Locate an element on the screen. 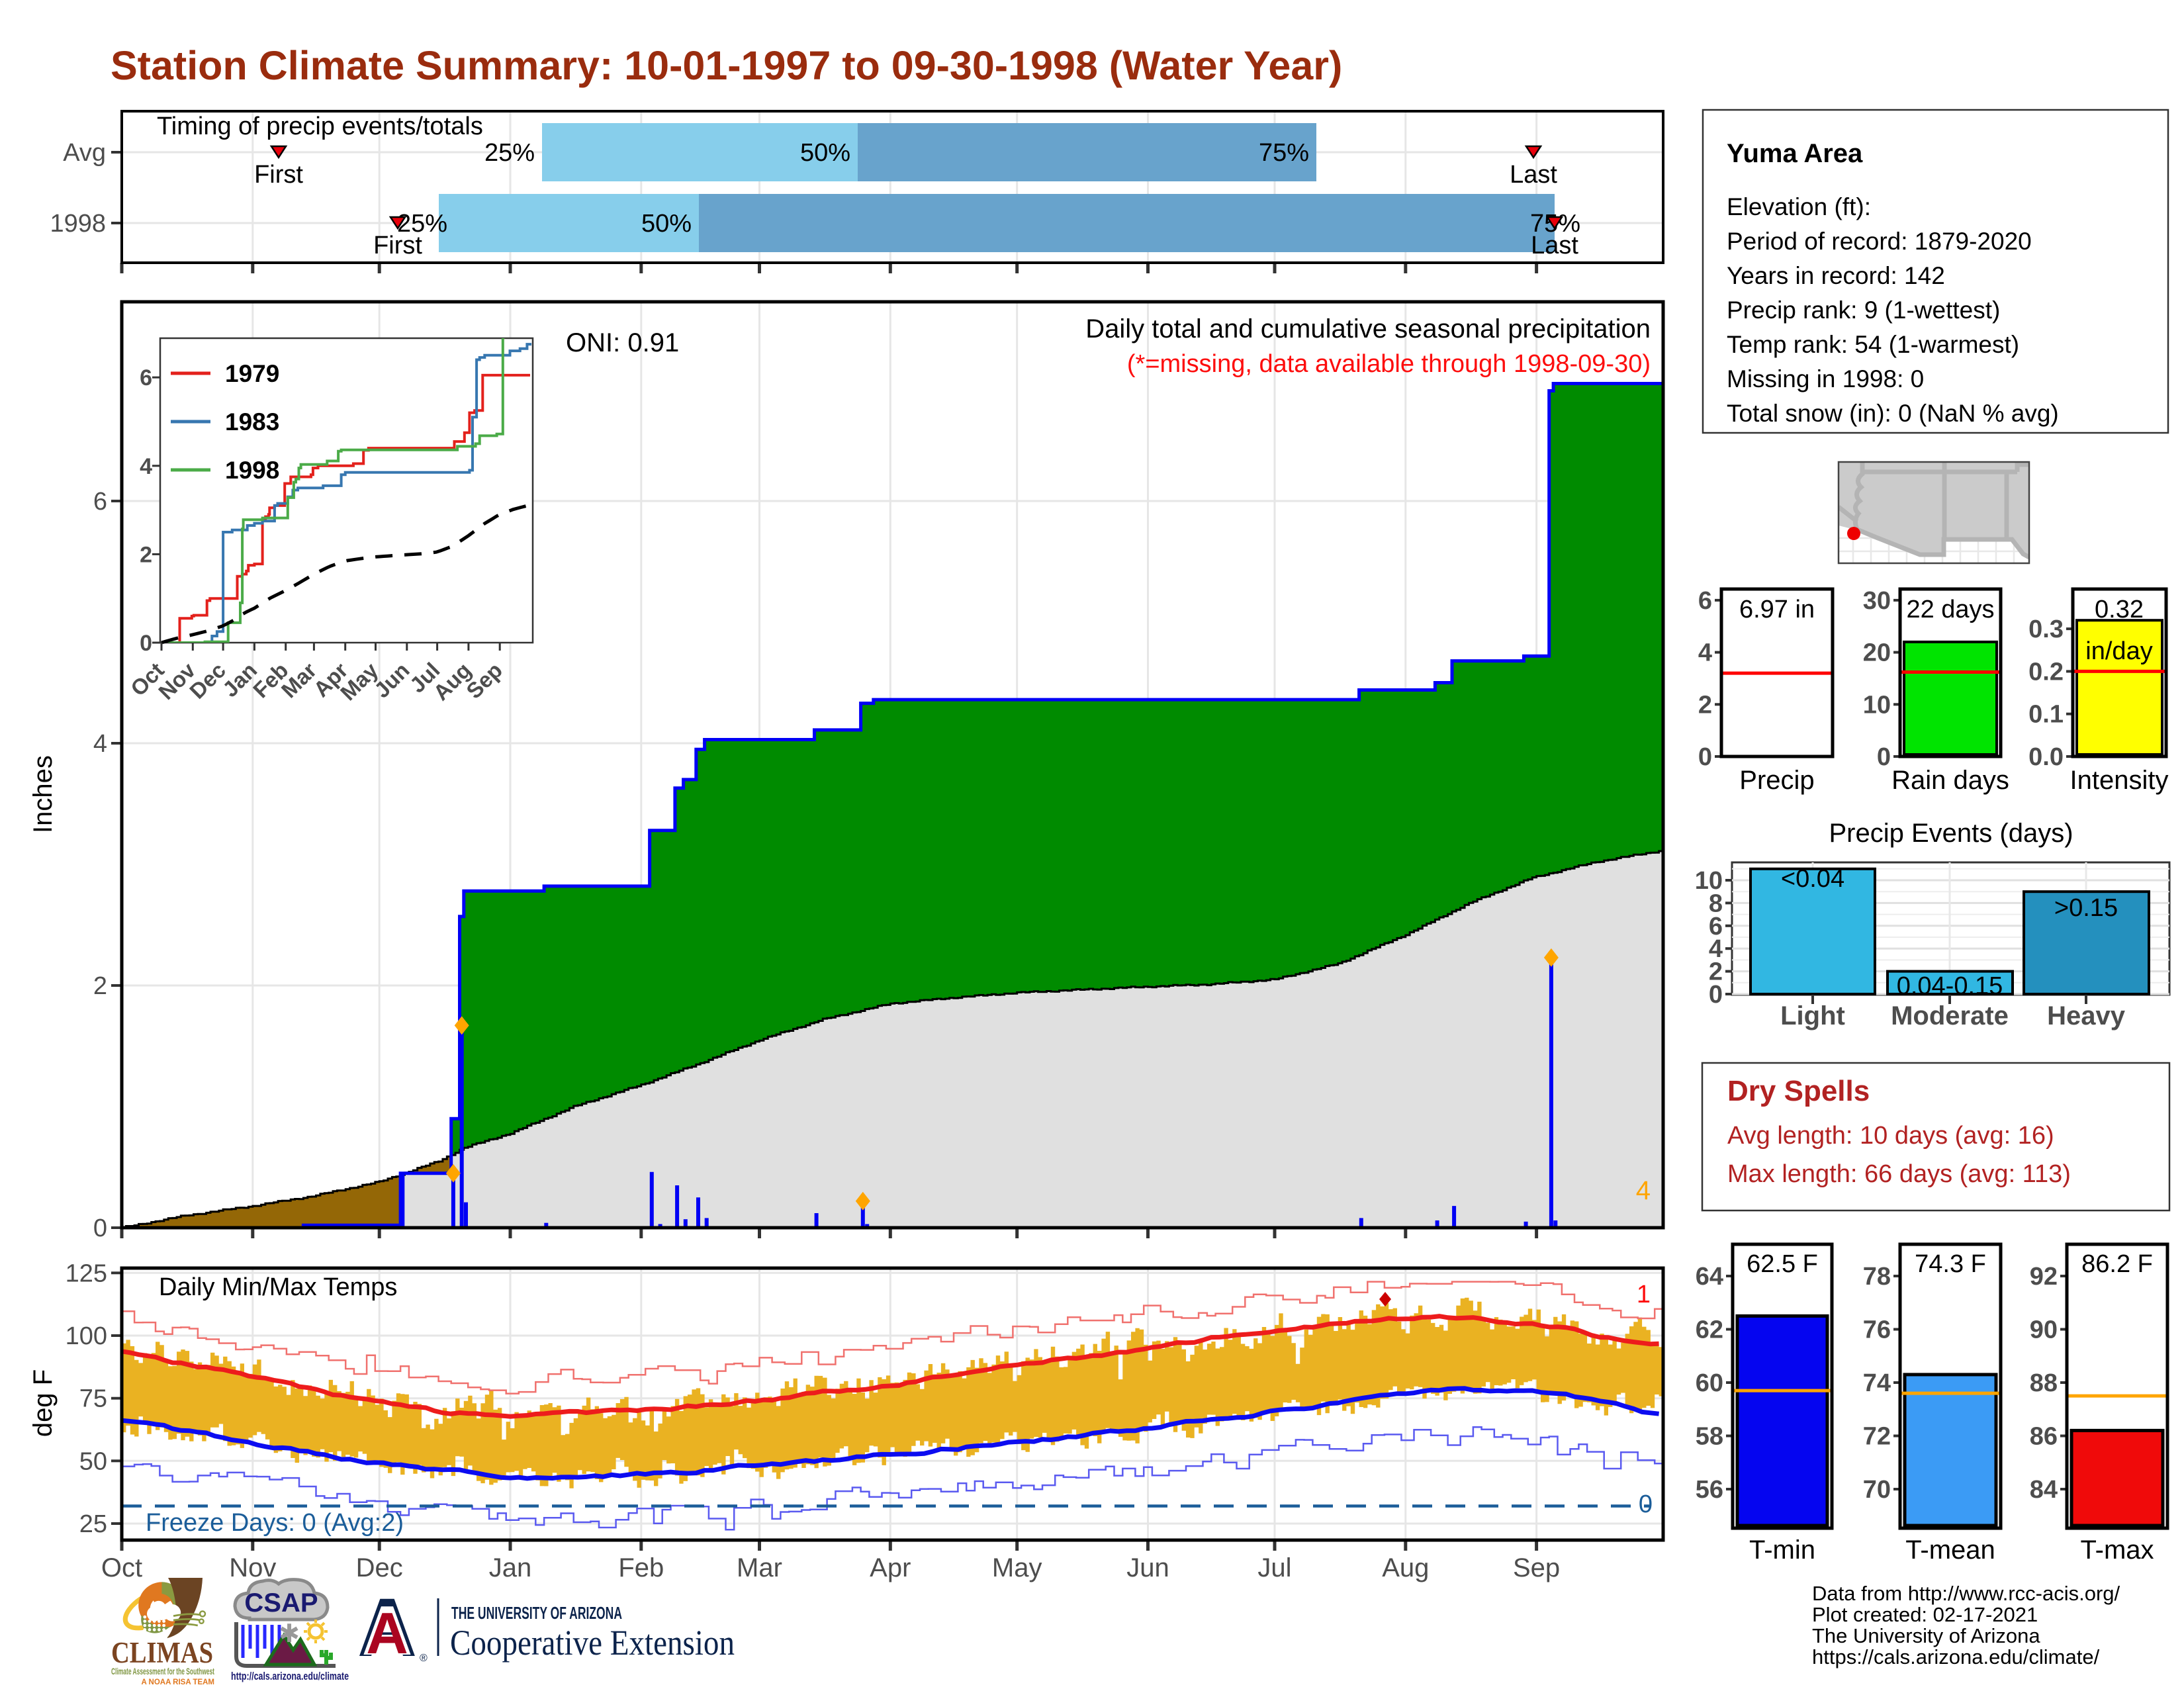 The width and height of the screenshot is (2184, 1691). svg-text: Rain days is located at coordinates (1950, 780).